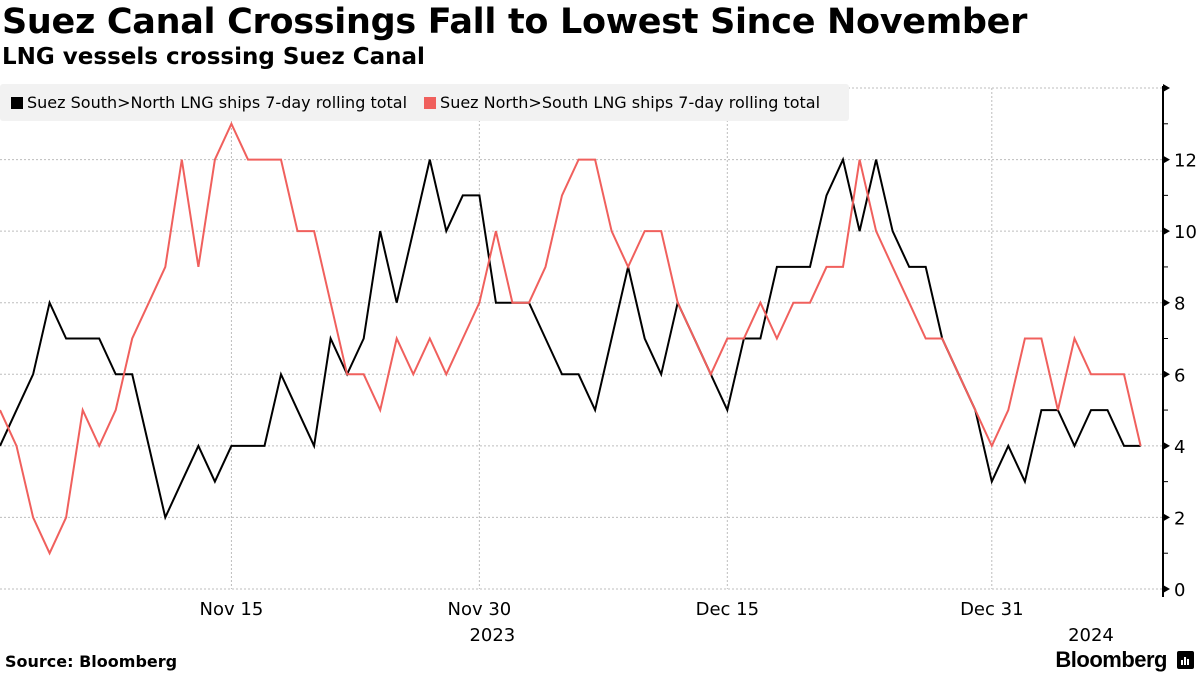  I want to click on y-tick-label: 2, so click(1179, 518).